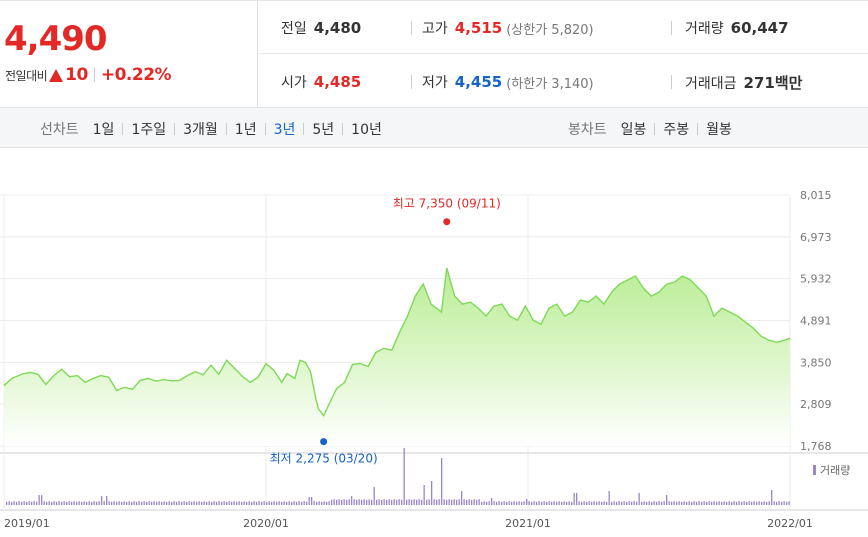 This screenshot has width=868, height=537. I want to click on x-tick-label: 2021/01, so click(528, 523).